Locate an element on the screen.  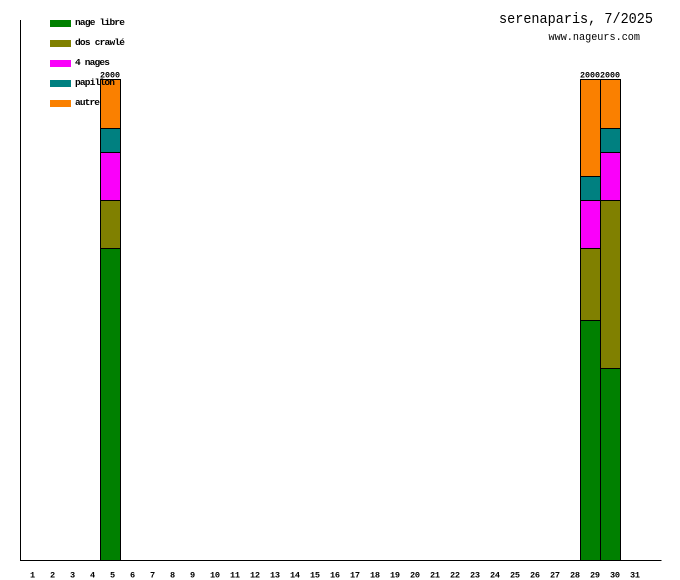
svg-text: serenaparis, 7/2025 is located at coordinates (576, 20).